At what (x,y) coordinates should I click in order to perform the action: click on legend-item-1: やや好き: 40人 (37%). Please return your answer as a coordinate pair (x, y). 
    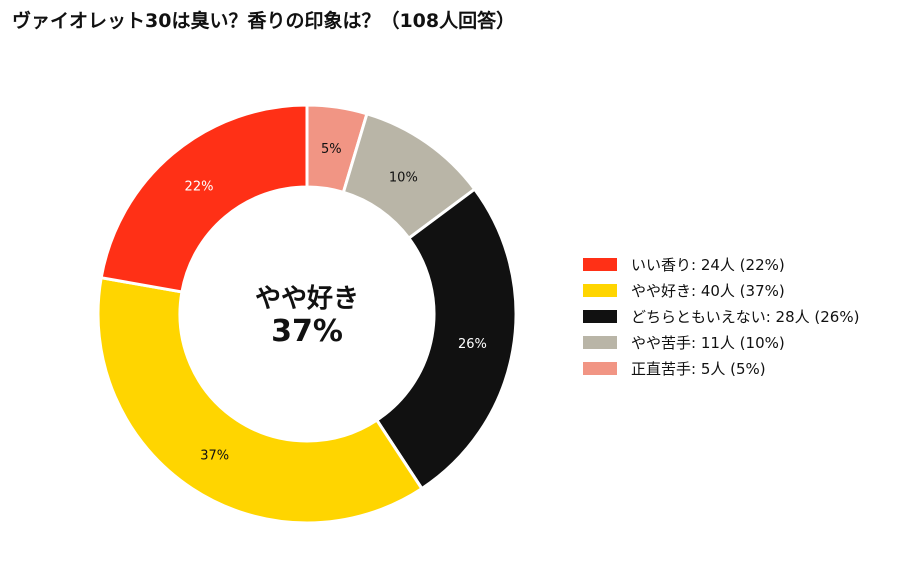
    Looking at the image, I should click on (721, 290).